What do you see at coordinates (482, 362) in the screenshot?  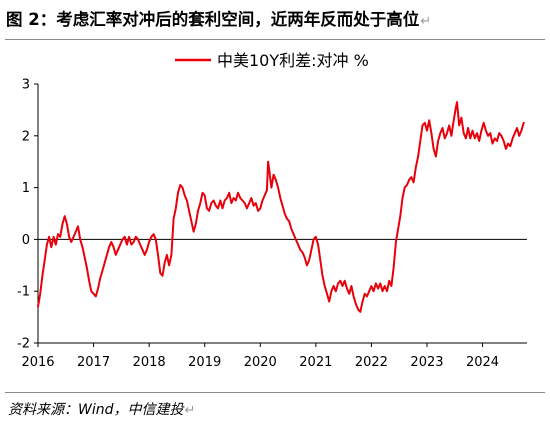 I see `x-tick-label: 2024` at bounding box center [482, 362].